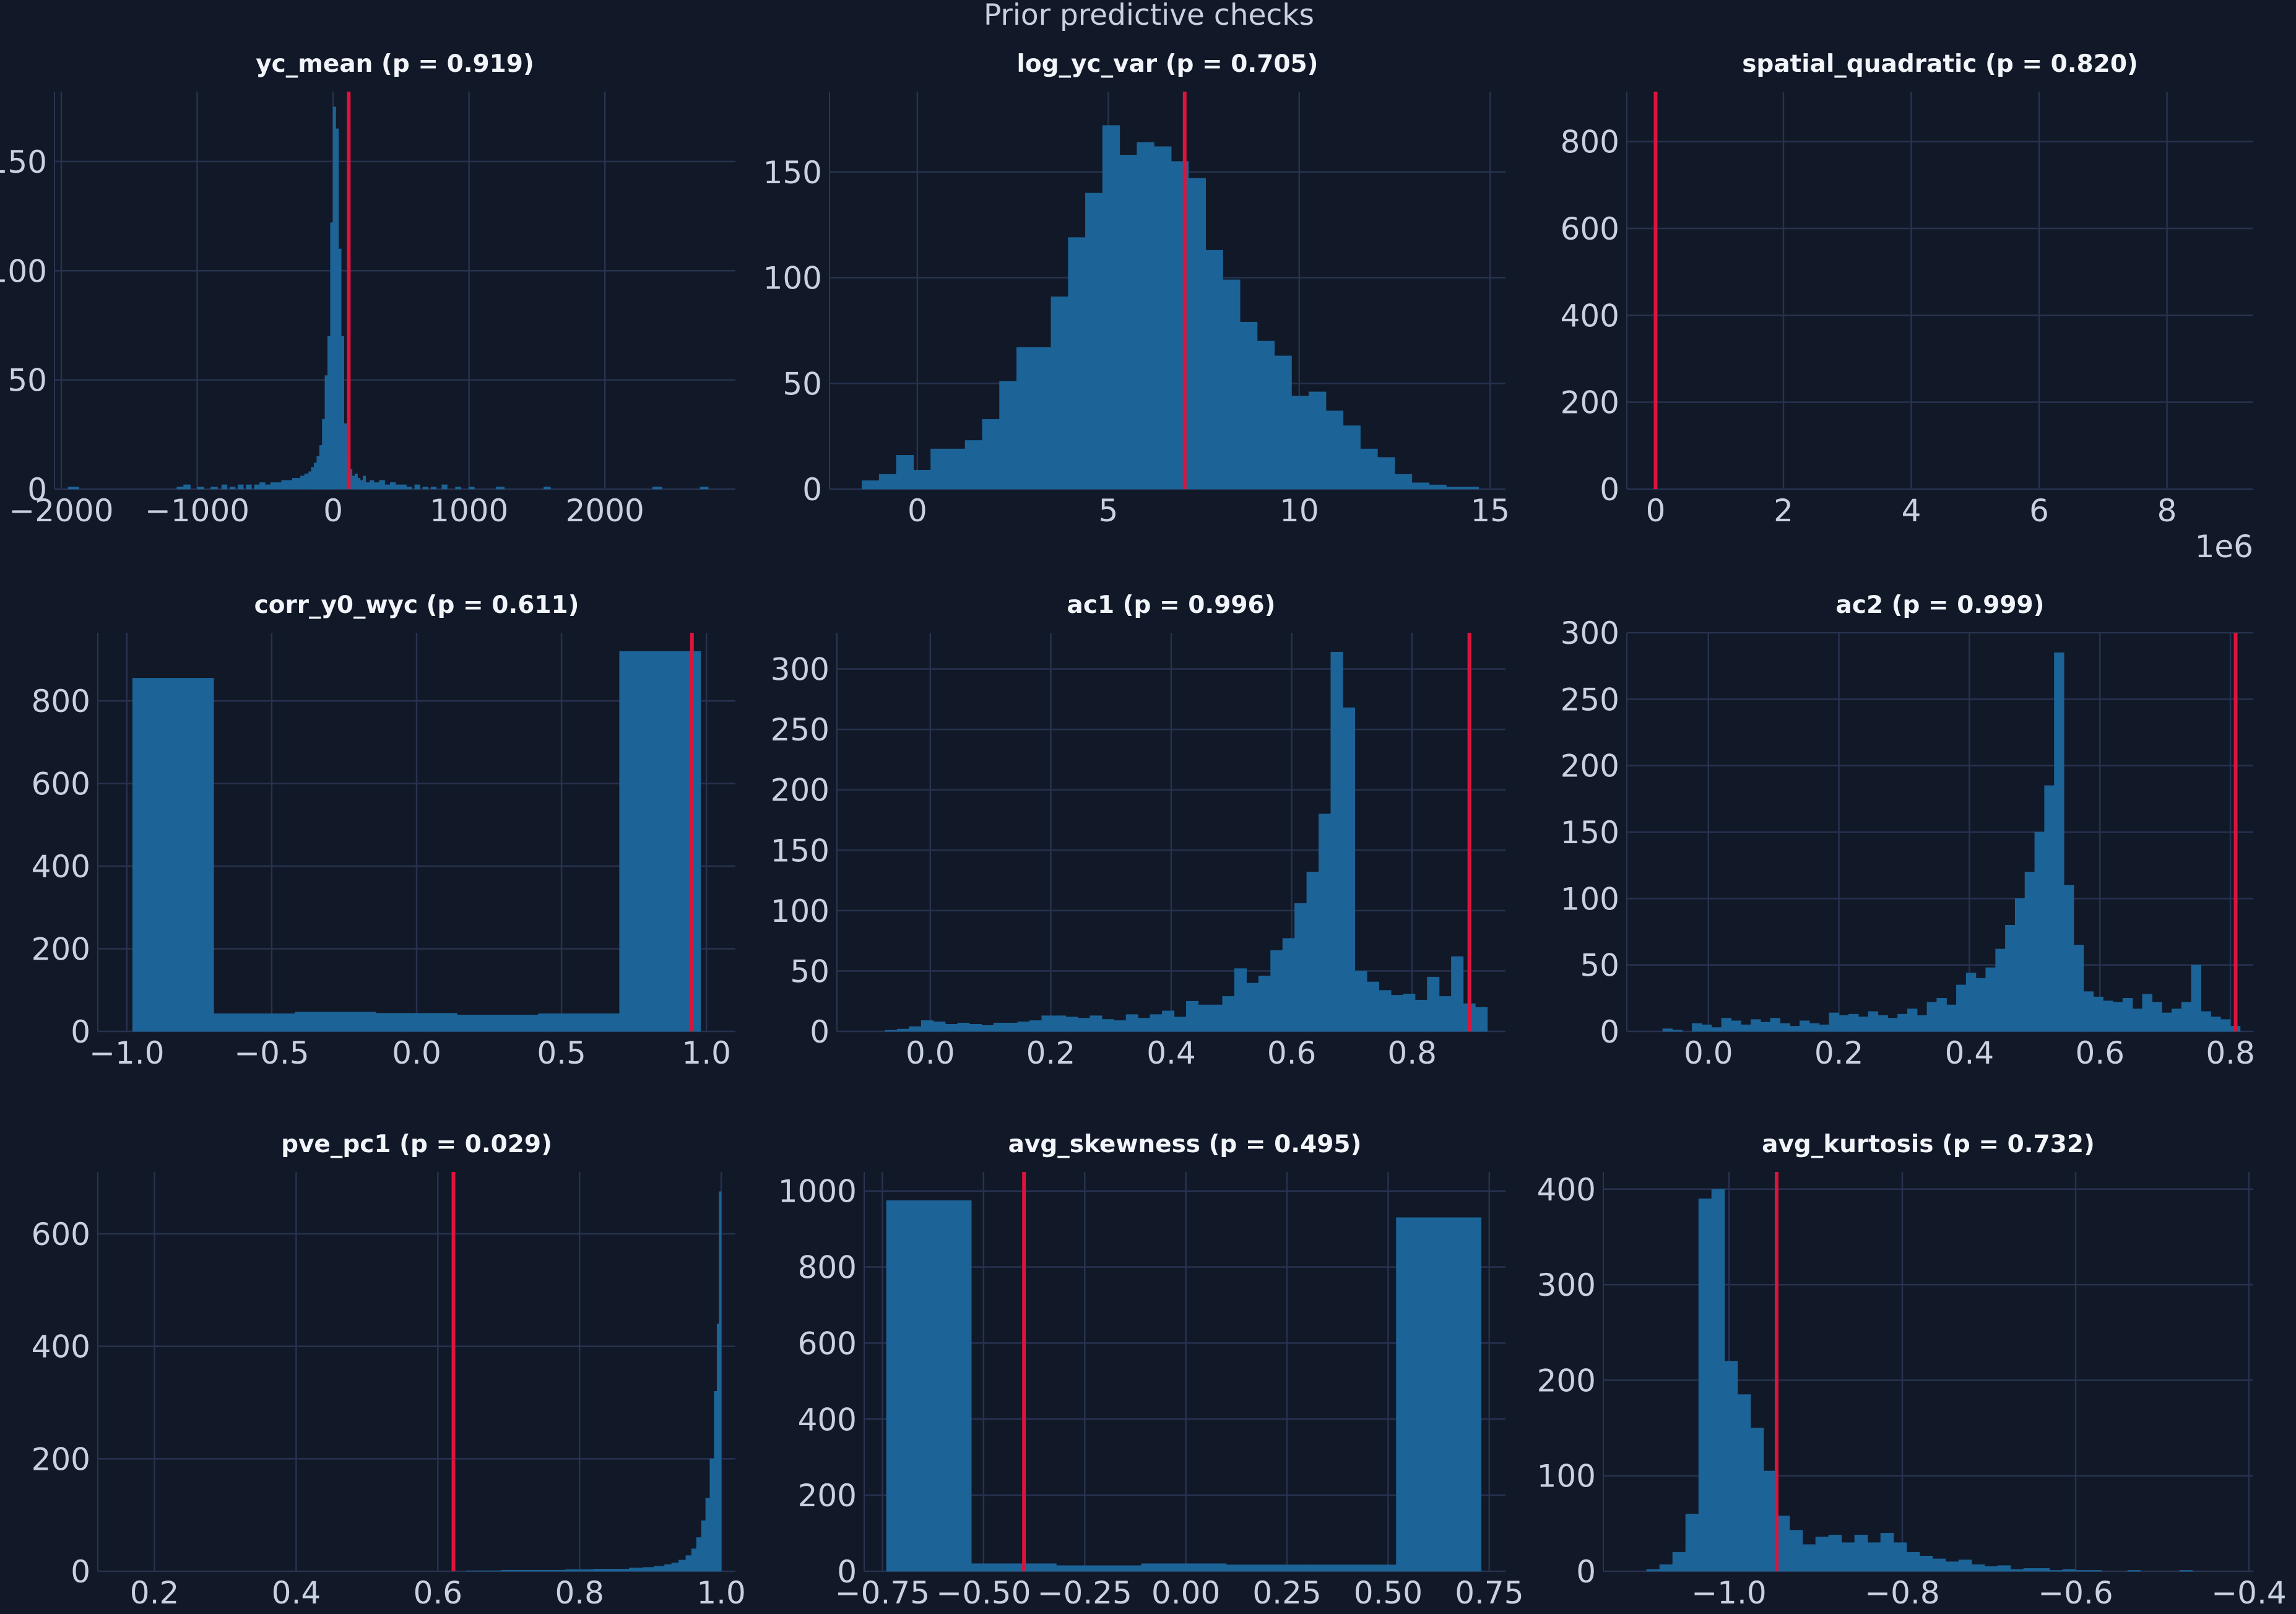  I want to click on x-tick-label: 0.4, so click(296, 1593).